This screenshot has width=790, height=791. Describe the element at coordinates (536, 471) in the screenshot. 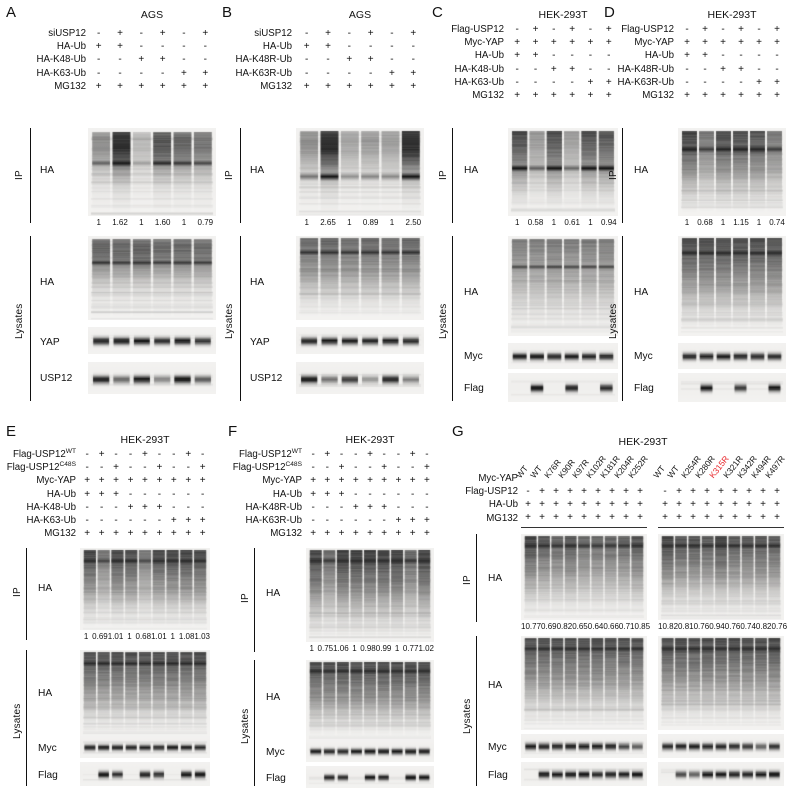

I see `mutant-label: WT` at that location.